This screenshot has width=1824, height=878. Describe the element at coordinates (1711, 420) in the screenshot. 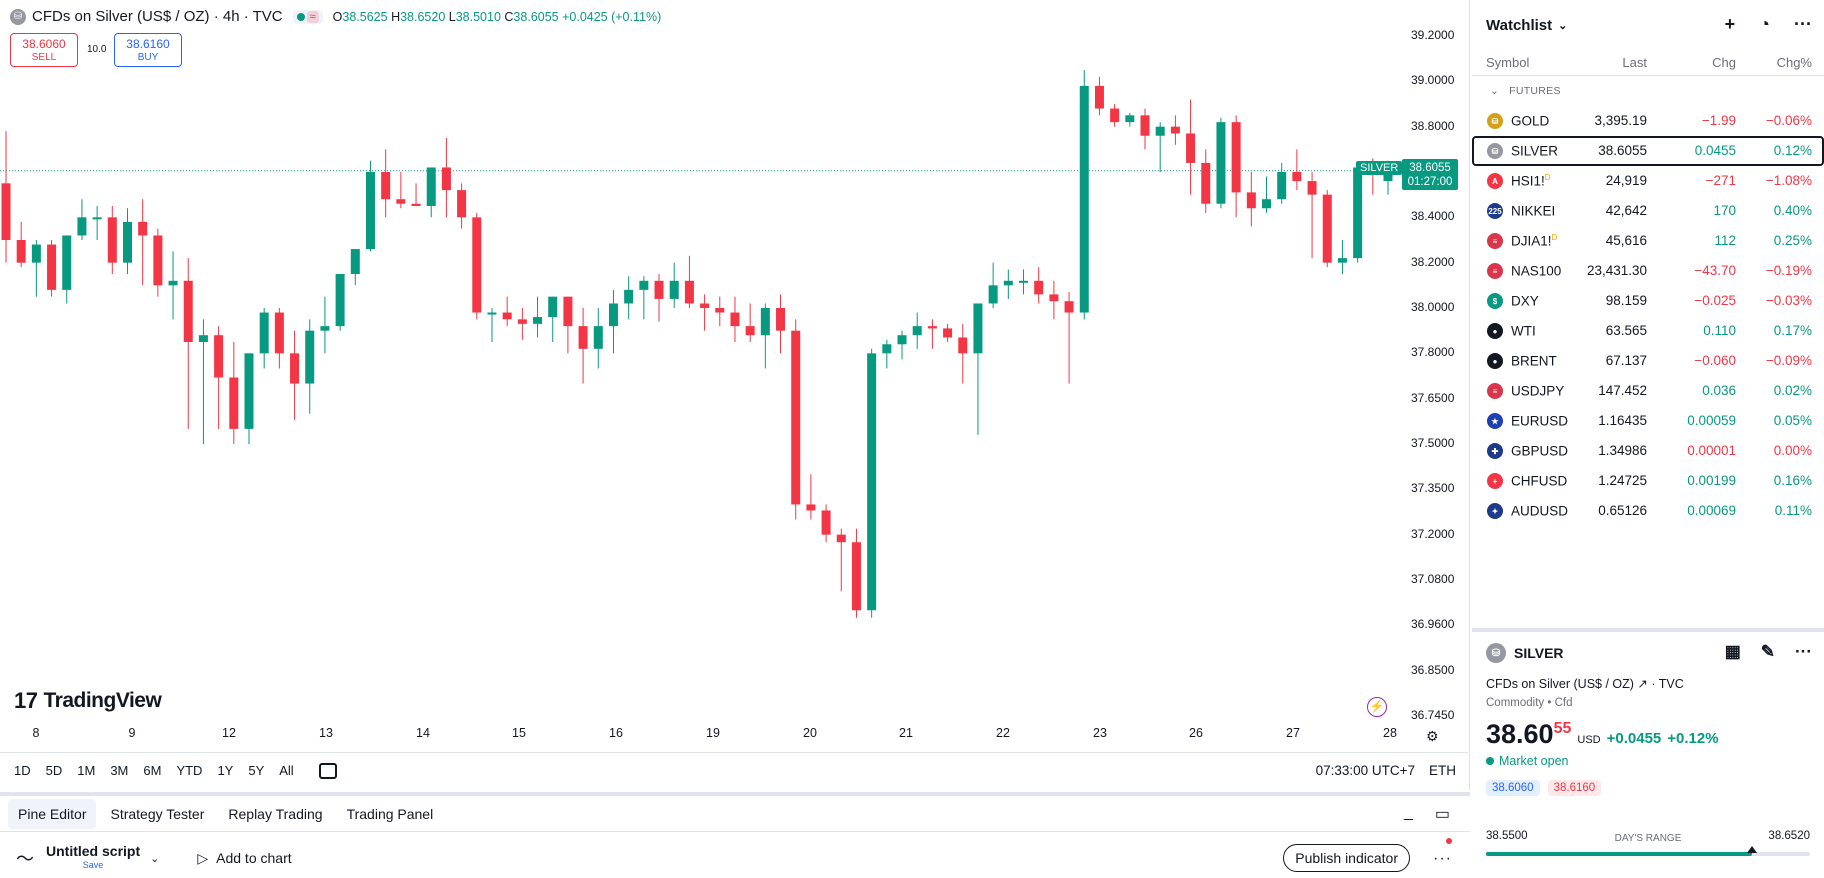

I see `row-chg: 0.00059` at that location.